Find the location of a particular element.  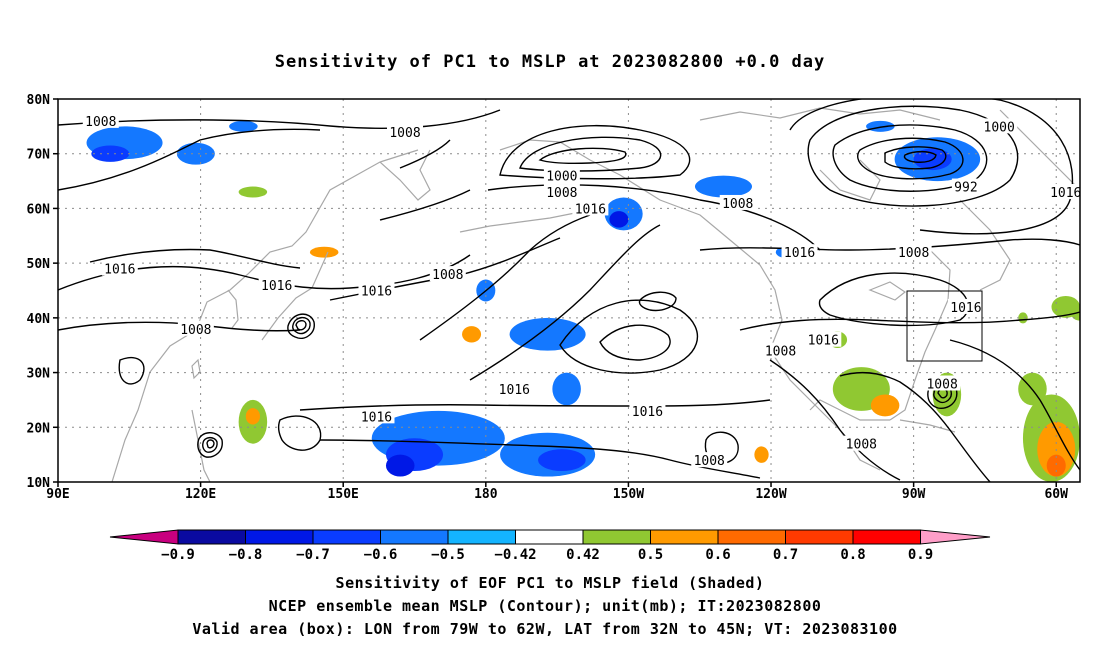

x-tick-label: 120W is located at coordinates (770, 494).